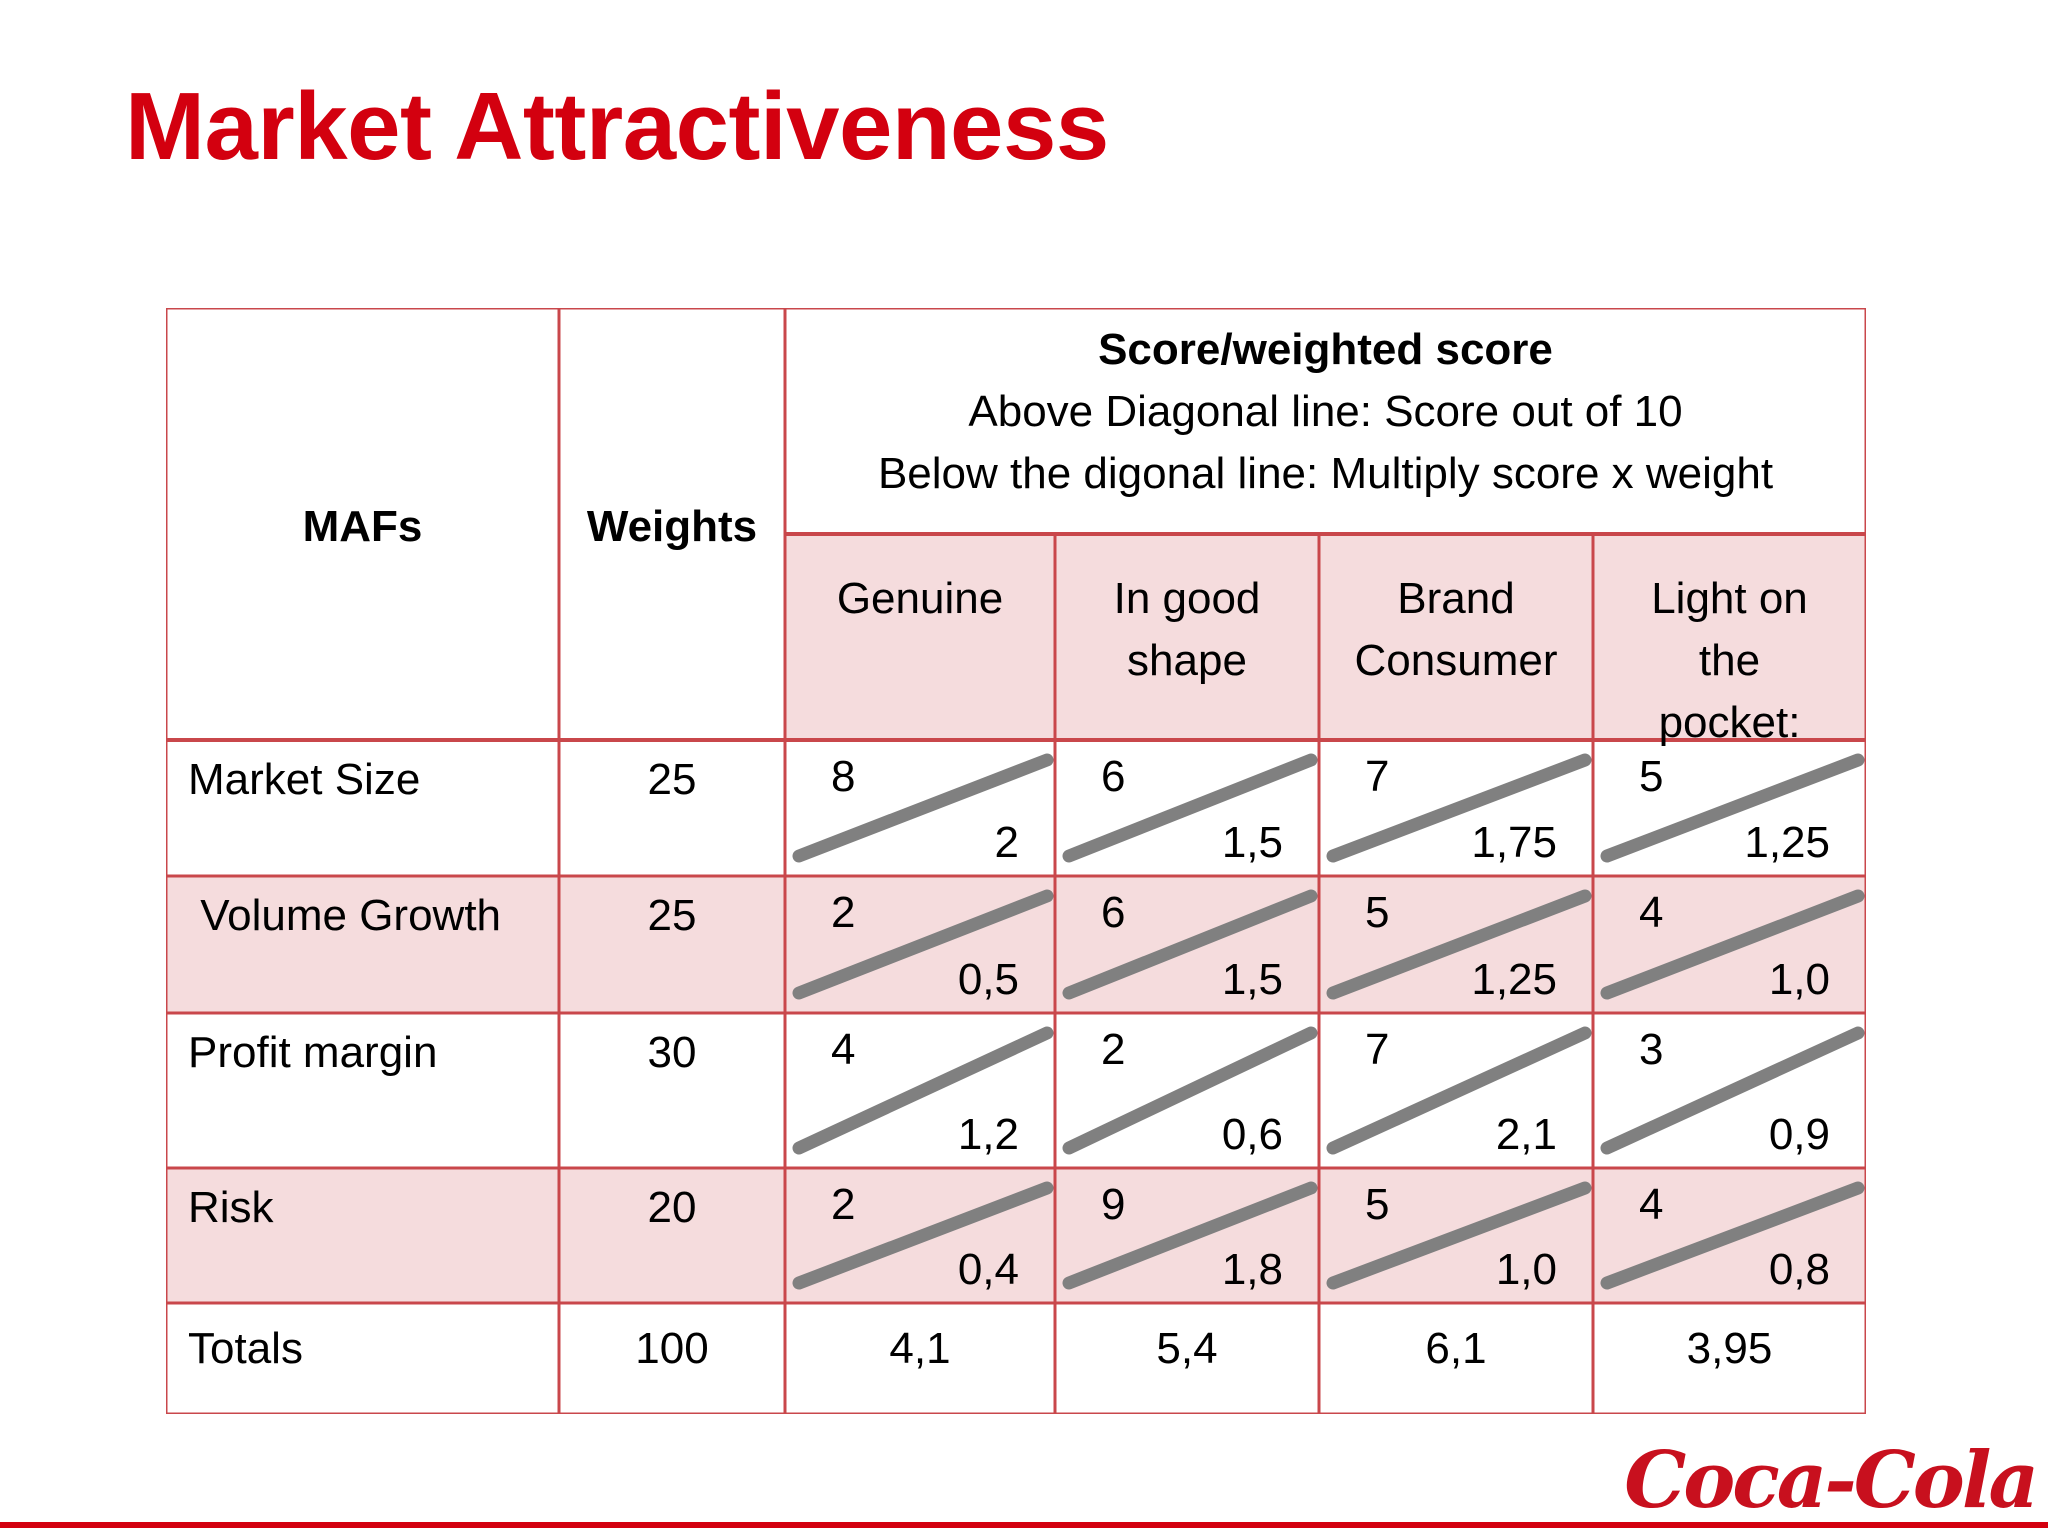  Describe the element at coordinates (362, 526) in the screenshot. I see `mafs-header: MAFs` at that location.